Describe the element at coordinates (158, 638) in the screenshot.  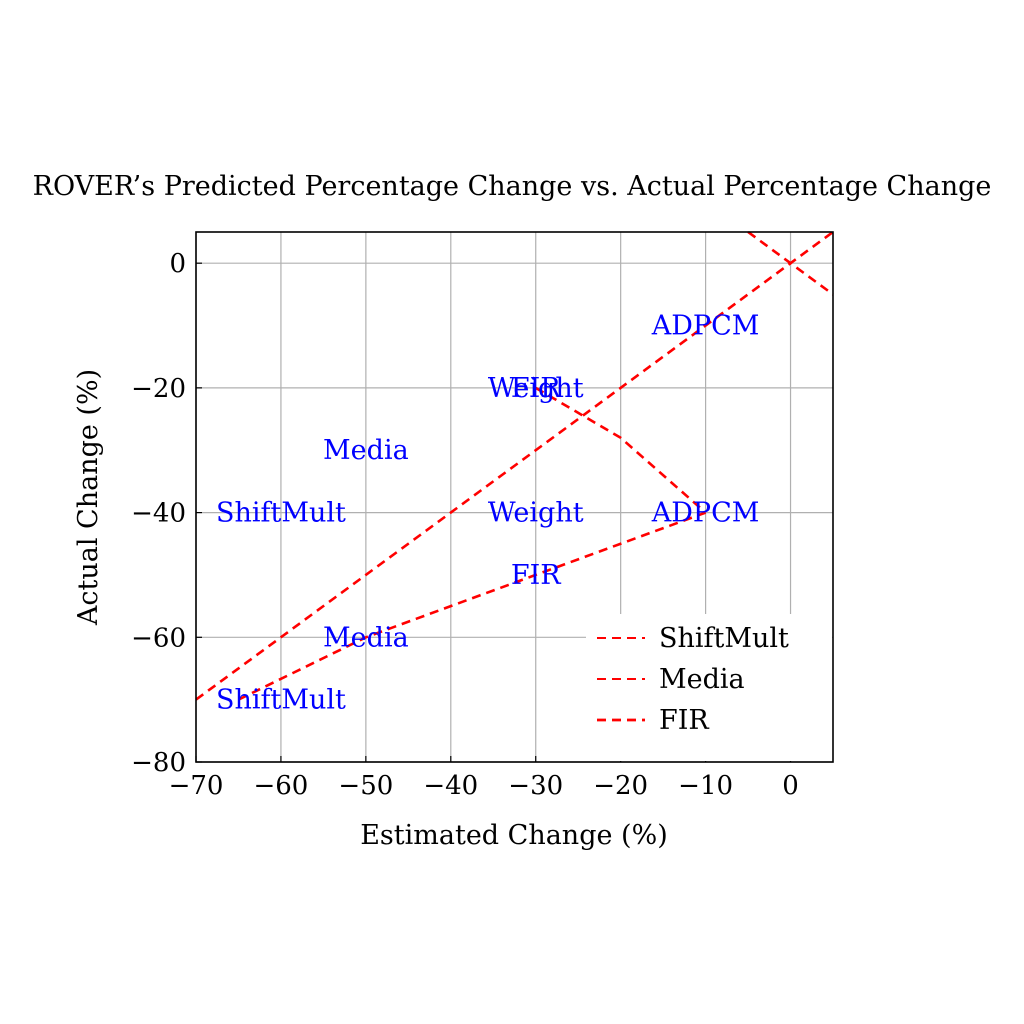
I see `y-tick-label: −60` at that location.